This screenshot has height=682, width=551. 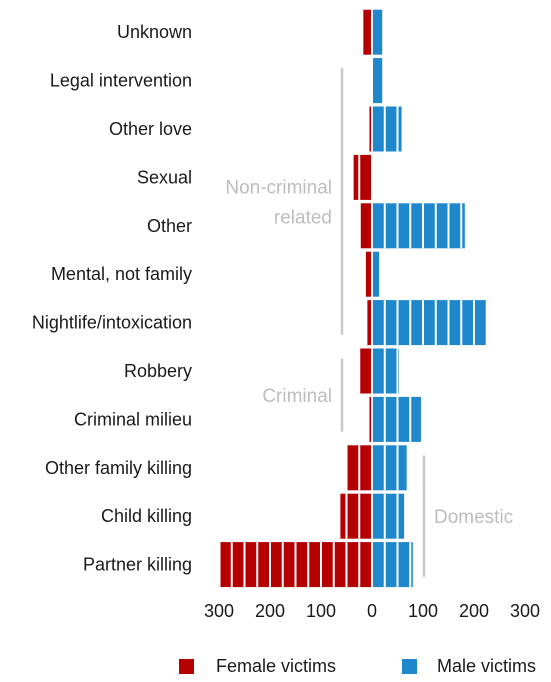 I want to click on category-label: Legal intervention, so click(x=121, y=81).